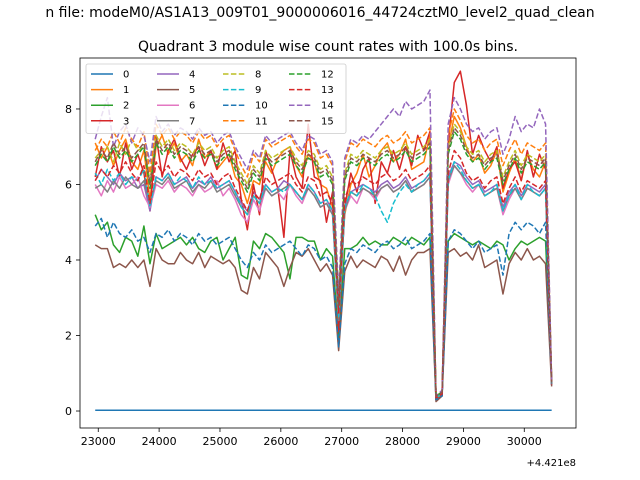 Image resolution: width=640 pixels, height=480 pixels. What do you see at coordinates (98, 441) in the screenshot?
I see `x-tick-label: 23000` at bounding box center [98, 441].